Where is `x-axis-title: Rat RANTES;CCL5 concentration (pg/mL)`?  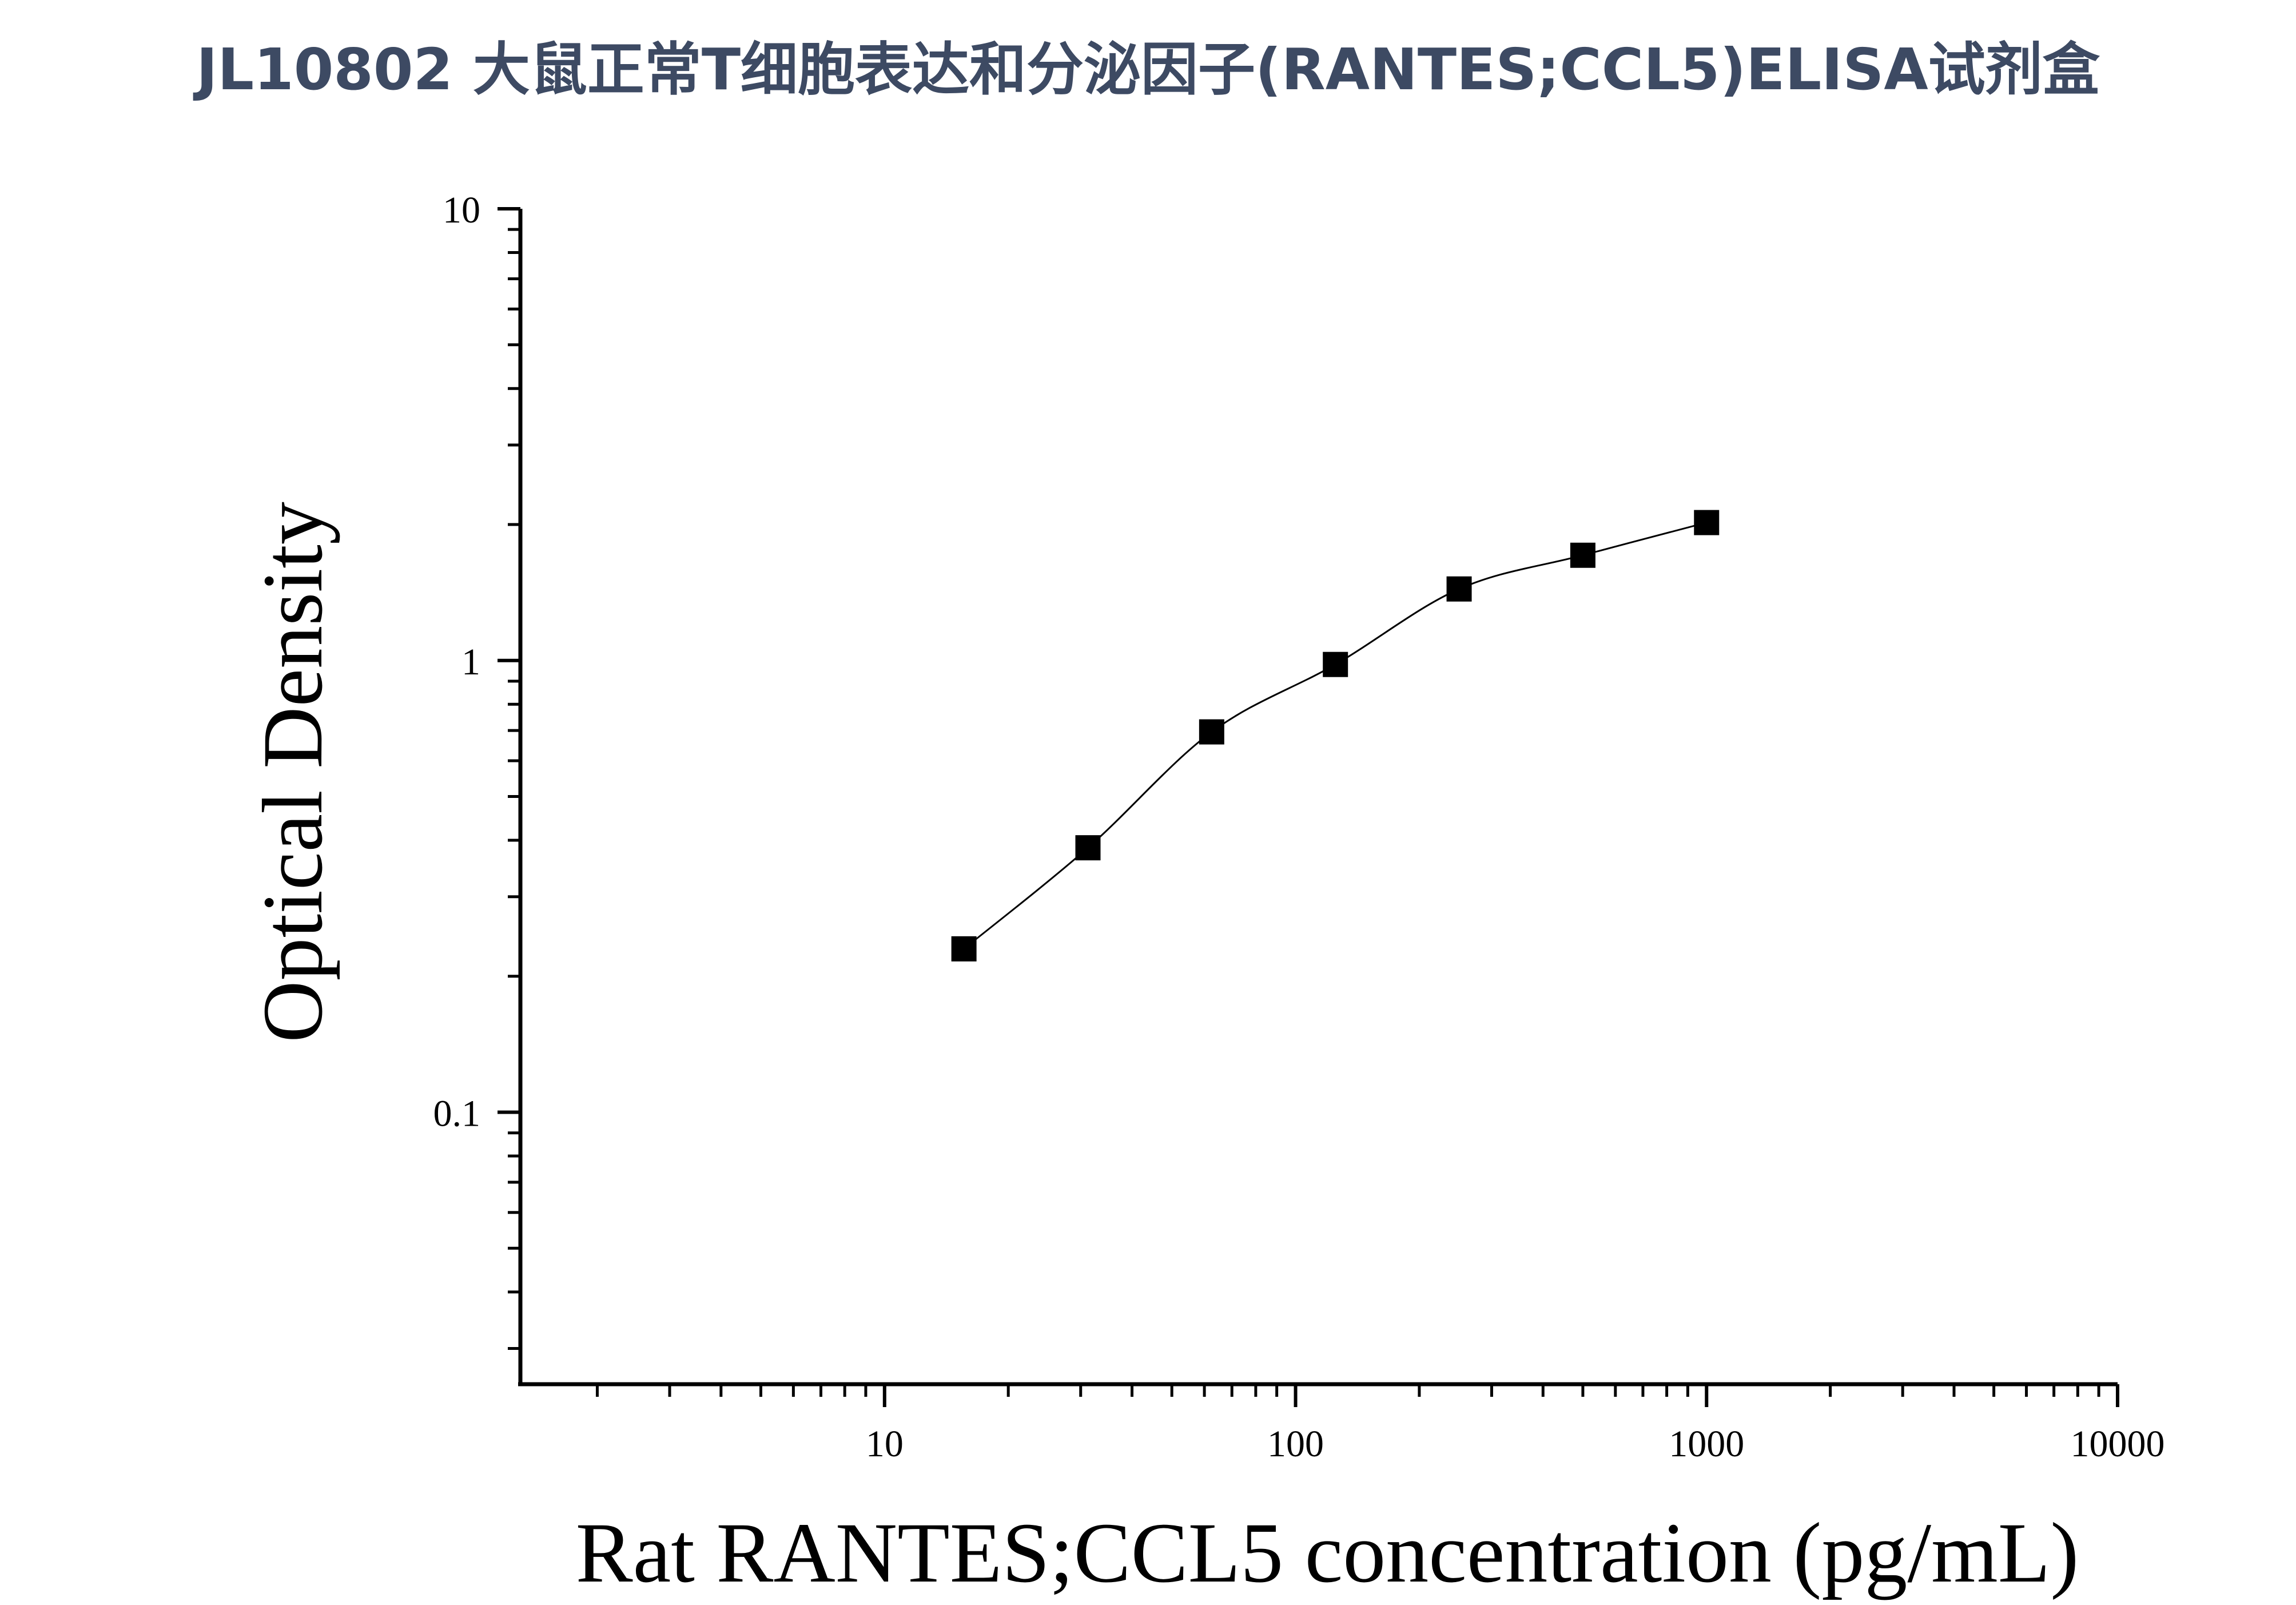 x-axis-title: Rat RANTES;CCL5 concentration (pg/mL) is located at coordinates (1328, 1552).